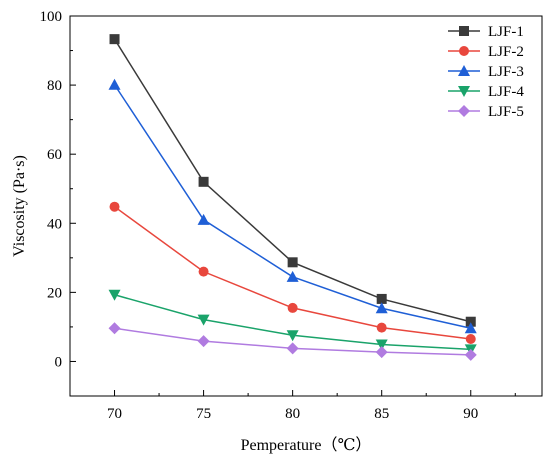  Describe the element at coordinates (114, 414) in the screenshot. I see `x-tick-label: 70` at that location.